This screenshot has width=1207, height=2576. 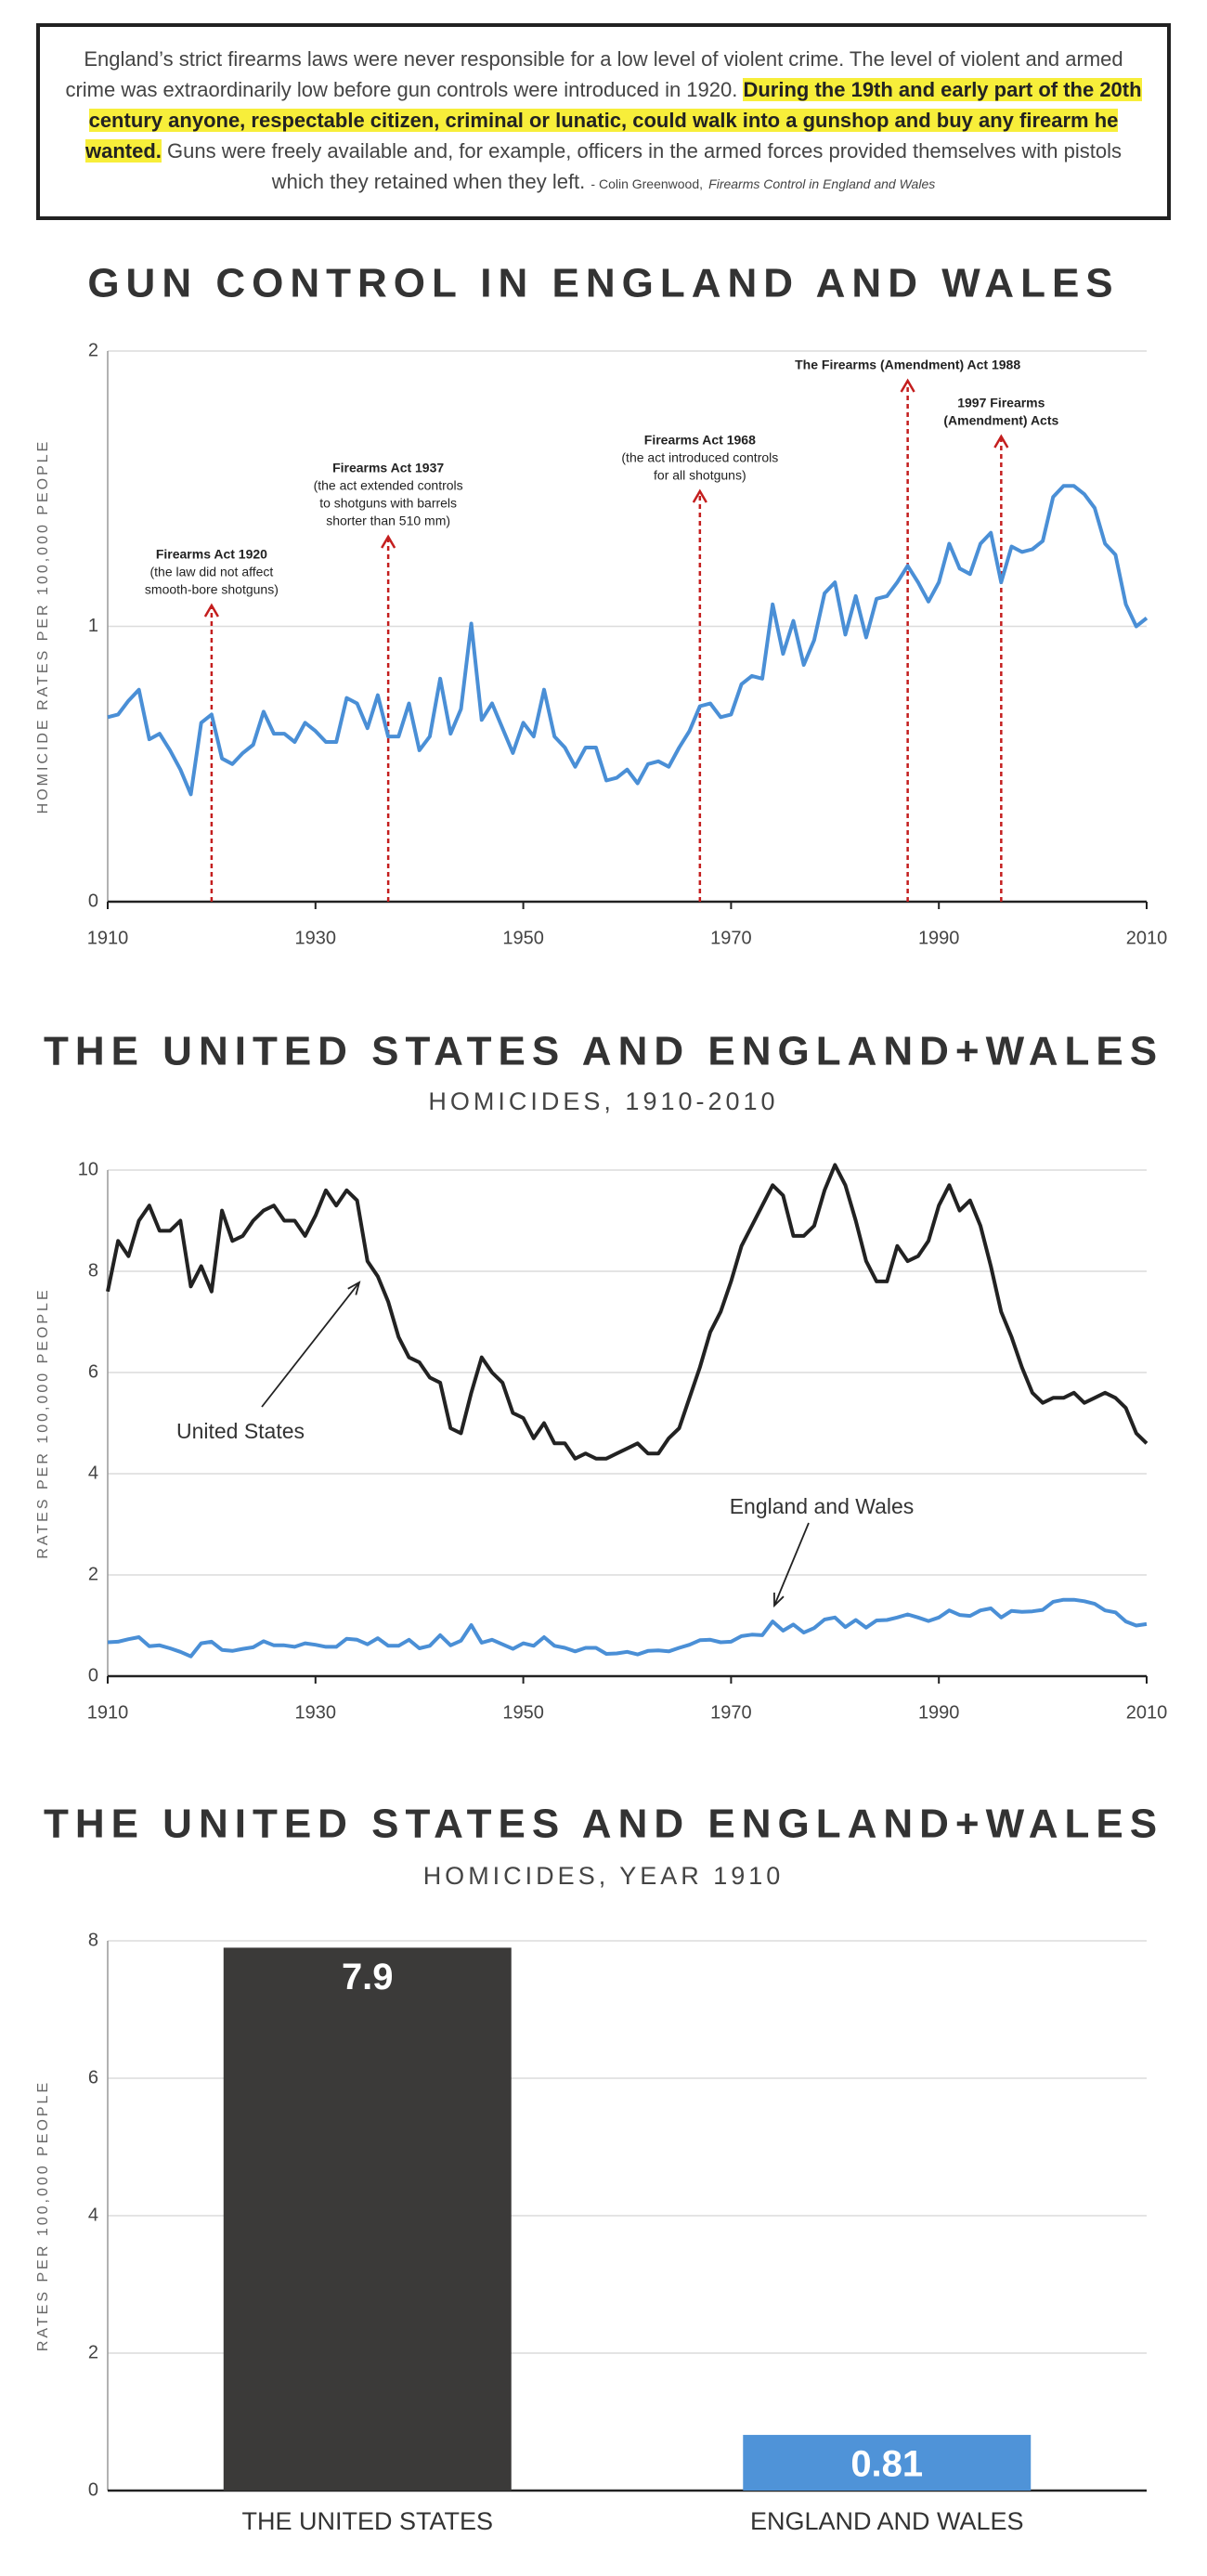 I want to click on annotation-title: (Amendment) Acts, so click(x=1000, y=420).